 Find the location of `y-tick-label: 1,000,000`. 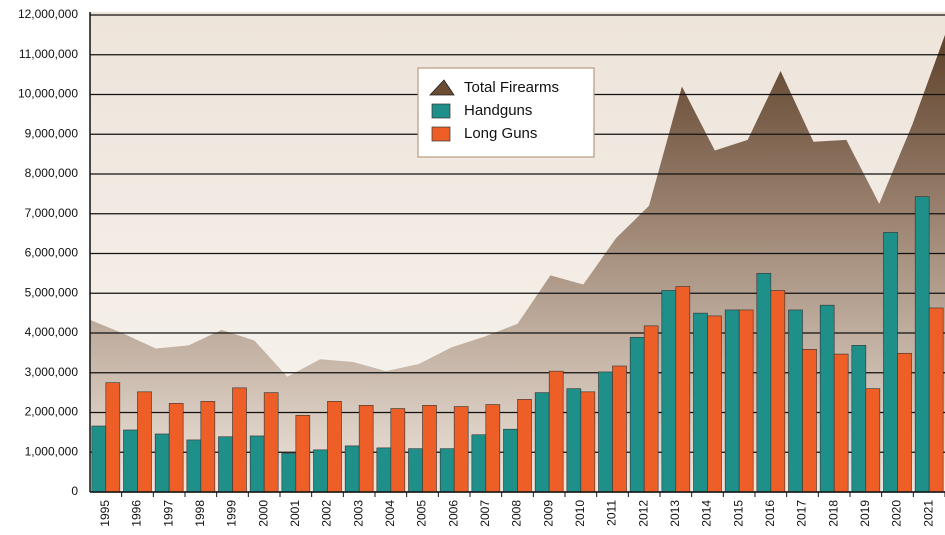

y-tick-label: 1,000,000 is located at coordinates (52, 451).